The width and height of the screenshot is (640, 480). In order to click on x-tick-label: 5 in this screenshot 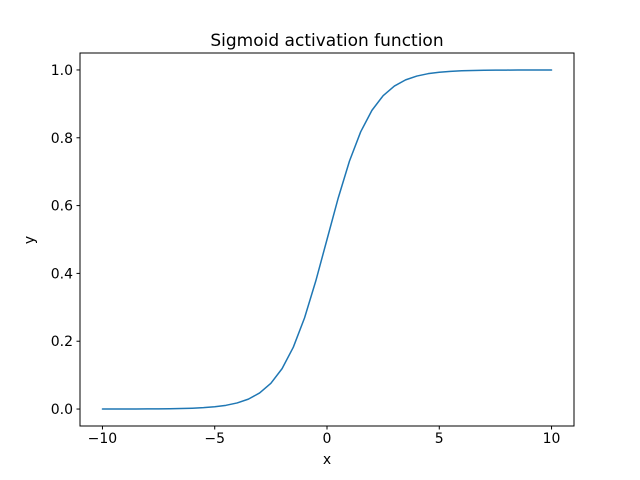, I will do `click(439, 439)`.